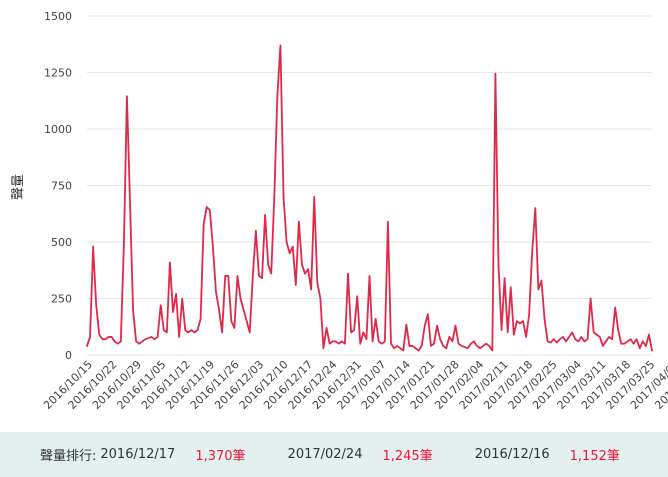 This screenshot has width=668, height=477. Describe the element at coordinates (325, 454) in the screenshot. I see `ranking-date-2: 2017/02/24` at that location.